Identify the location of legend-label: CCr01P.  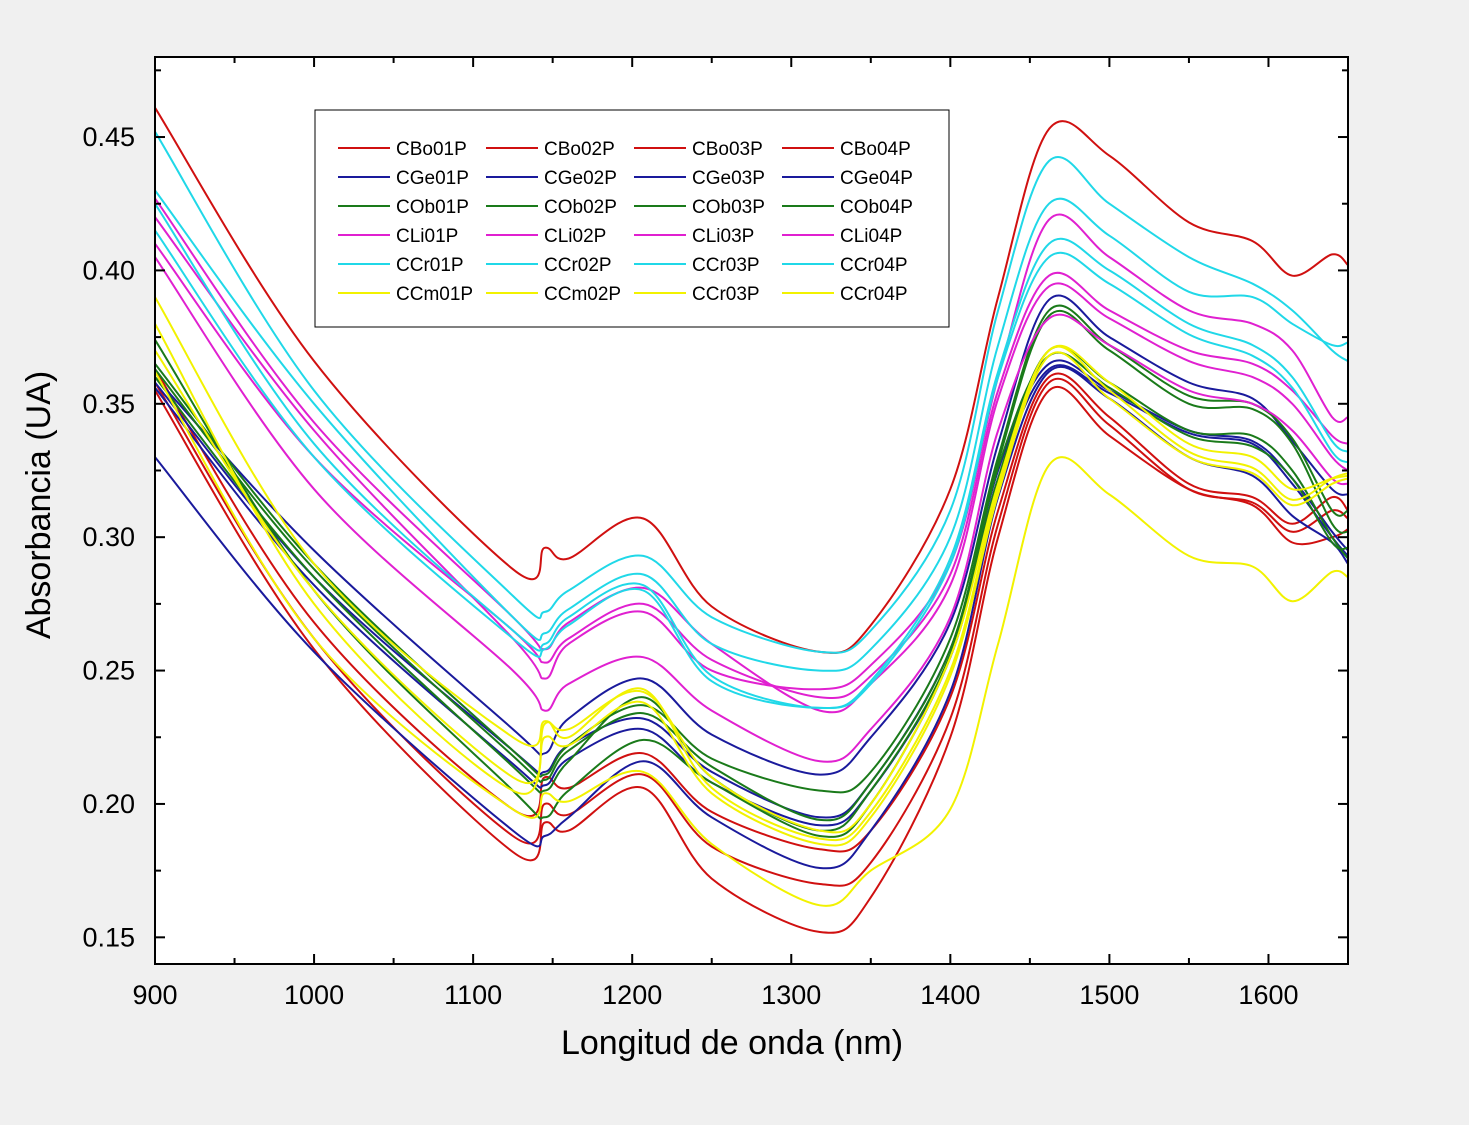
(430, 265).